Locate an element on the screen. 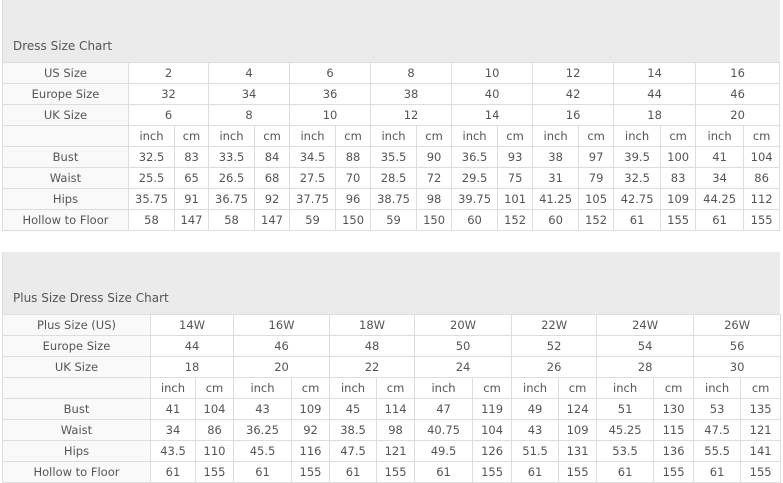 This screenshot has width=783, height=483. row-label: Hips is located at coordinates (65, 199).